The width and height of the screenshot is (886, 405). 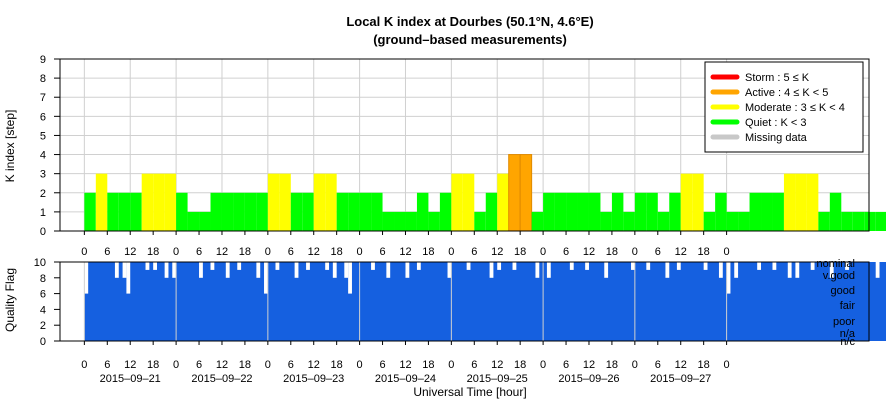 What do you see at coordinates (775, 123) in the screenshot?
I see `legend-label: Quiet : K < 3` at bounding box center [775, 123].